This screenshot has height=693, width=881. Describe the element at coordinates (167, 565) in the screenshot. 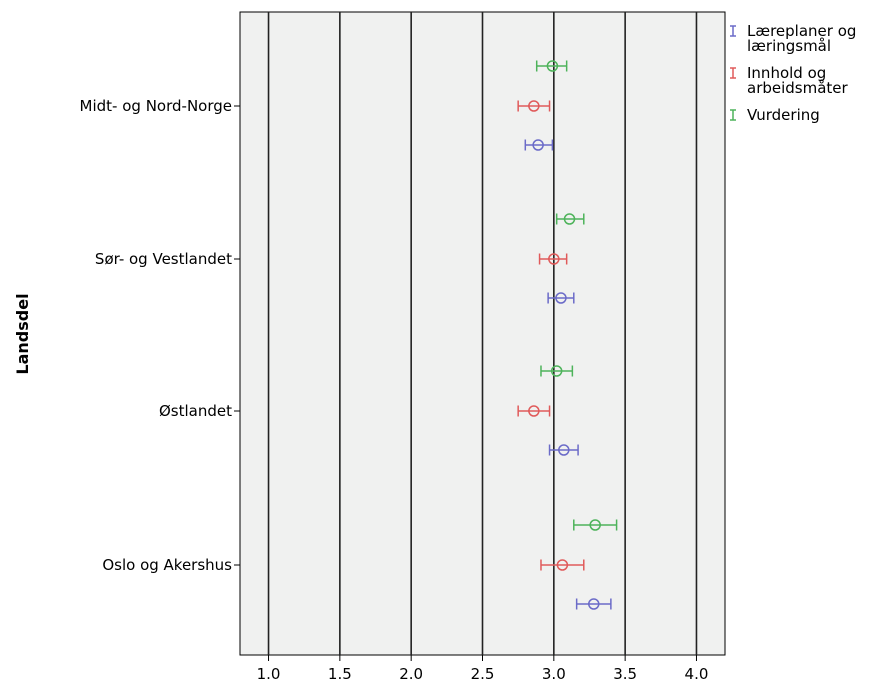

I see `category-label: Oslo og Akershus` at that location.